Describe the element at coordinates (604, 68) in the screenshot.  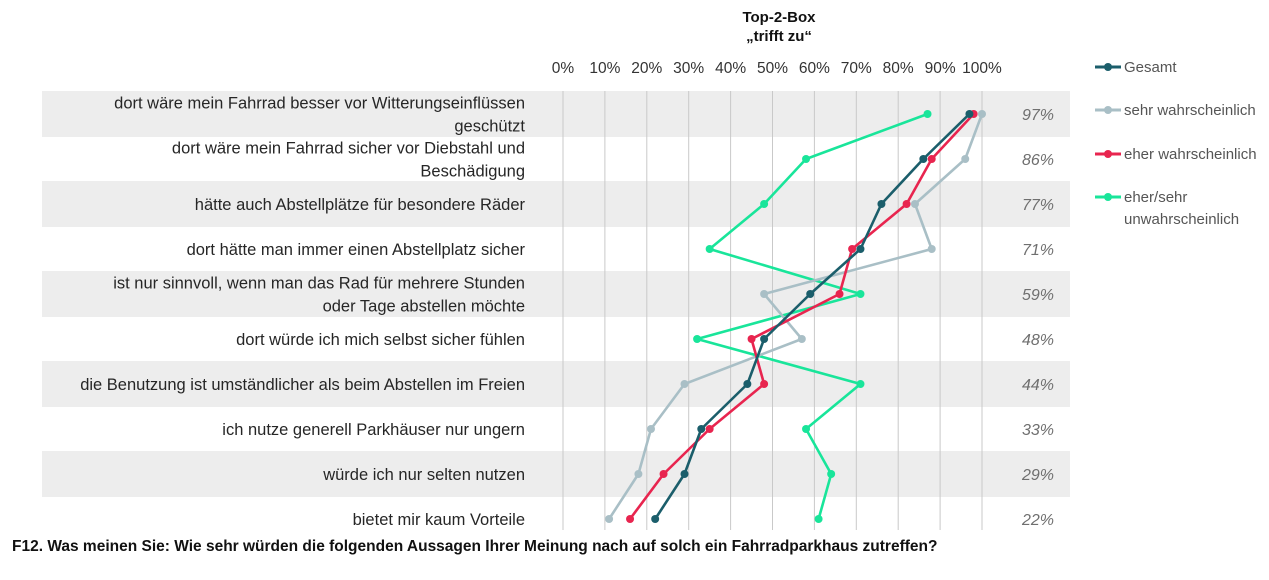
I see `x-tick-label: 10%` at that location.